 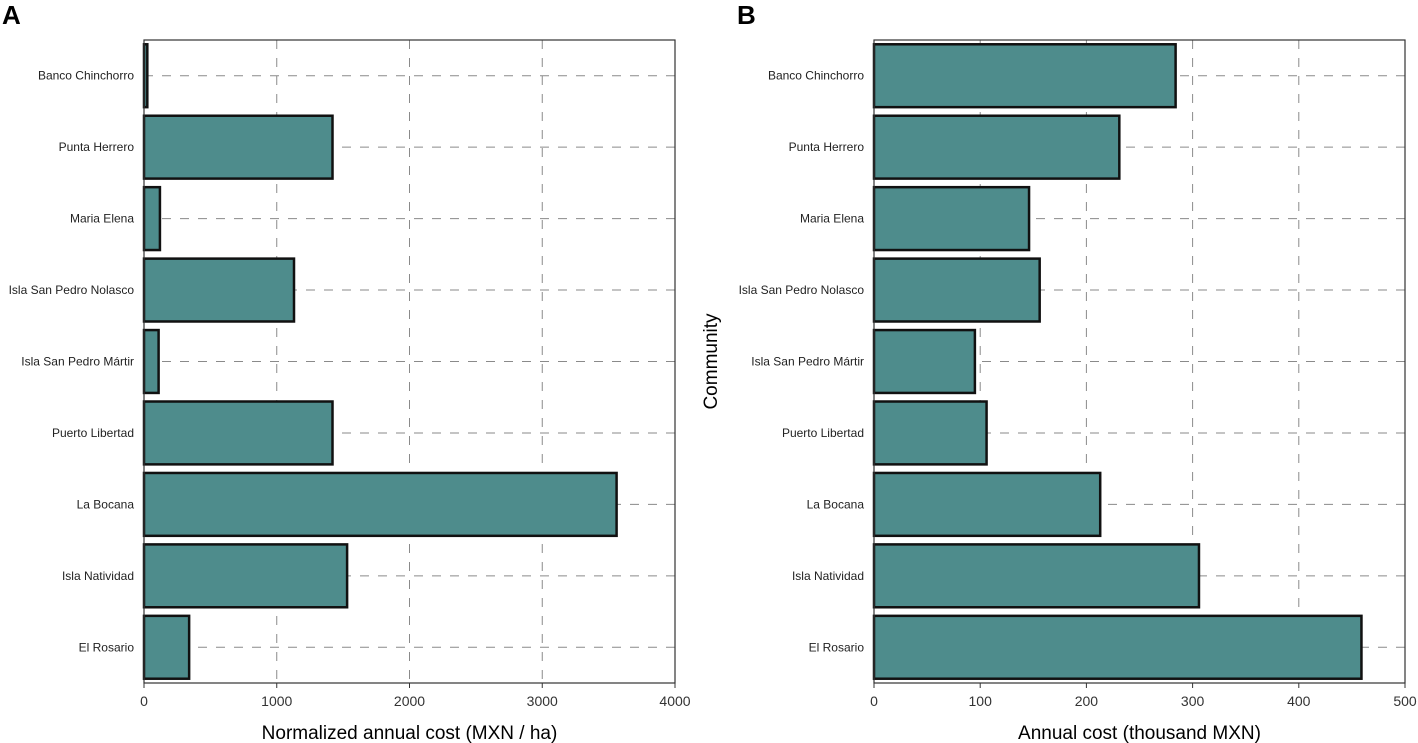 I want to click on x-tick-label: 2000, so click(x=409, y=701).